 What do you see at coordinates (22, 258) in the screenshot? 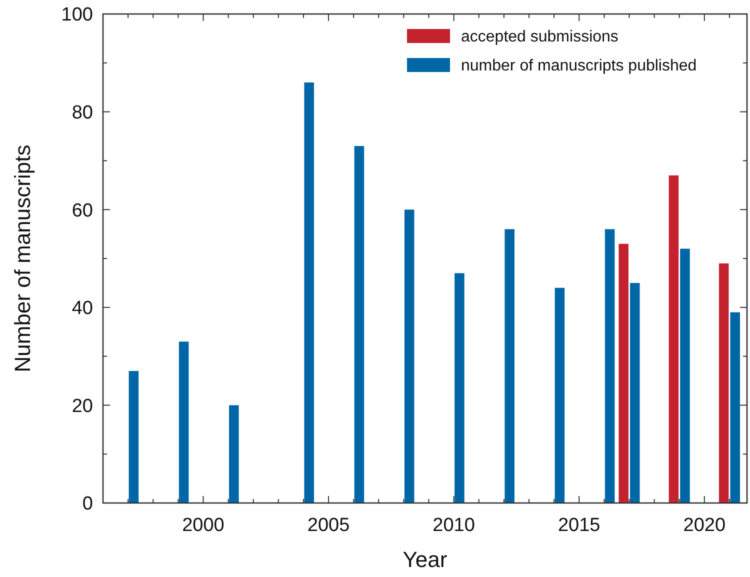
I see `y-axis-title: Number of manuscripts` at bounding box center [22, 258].